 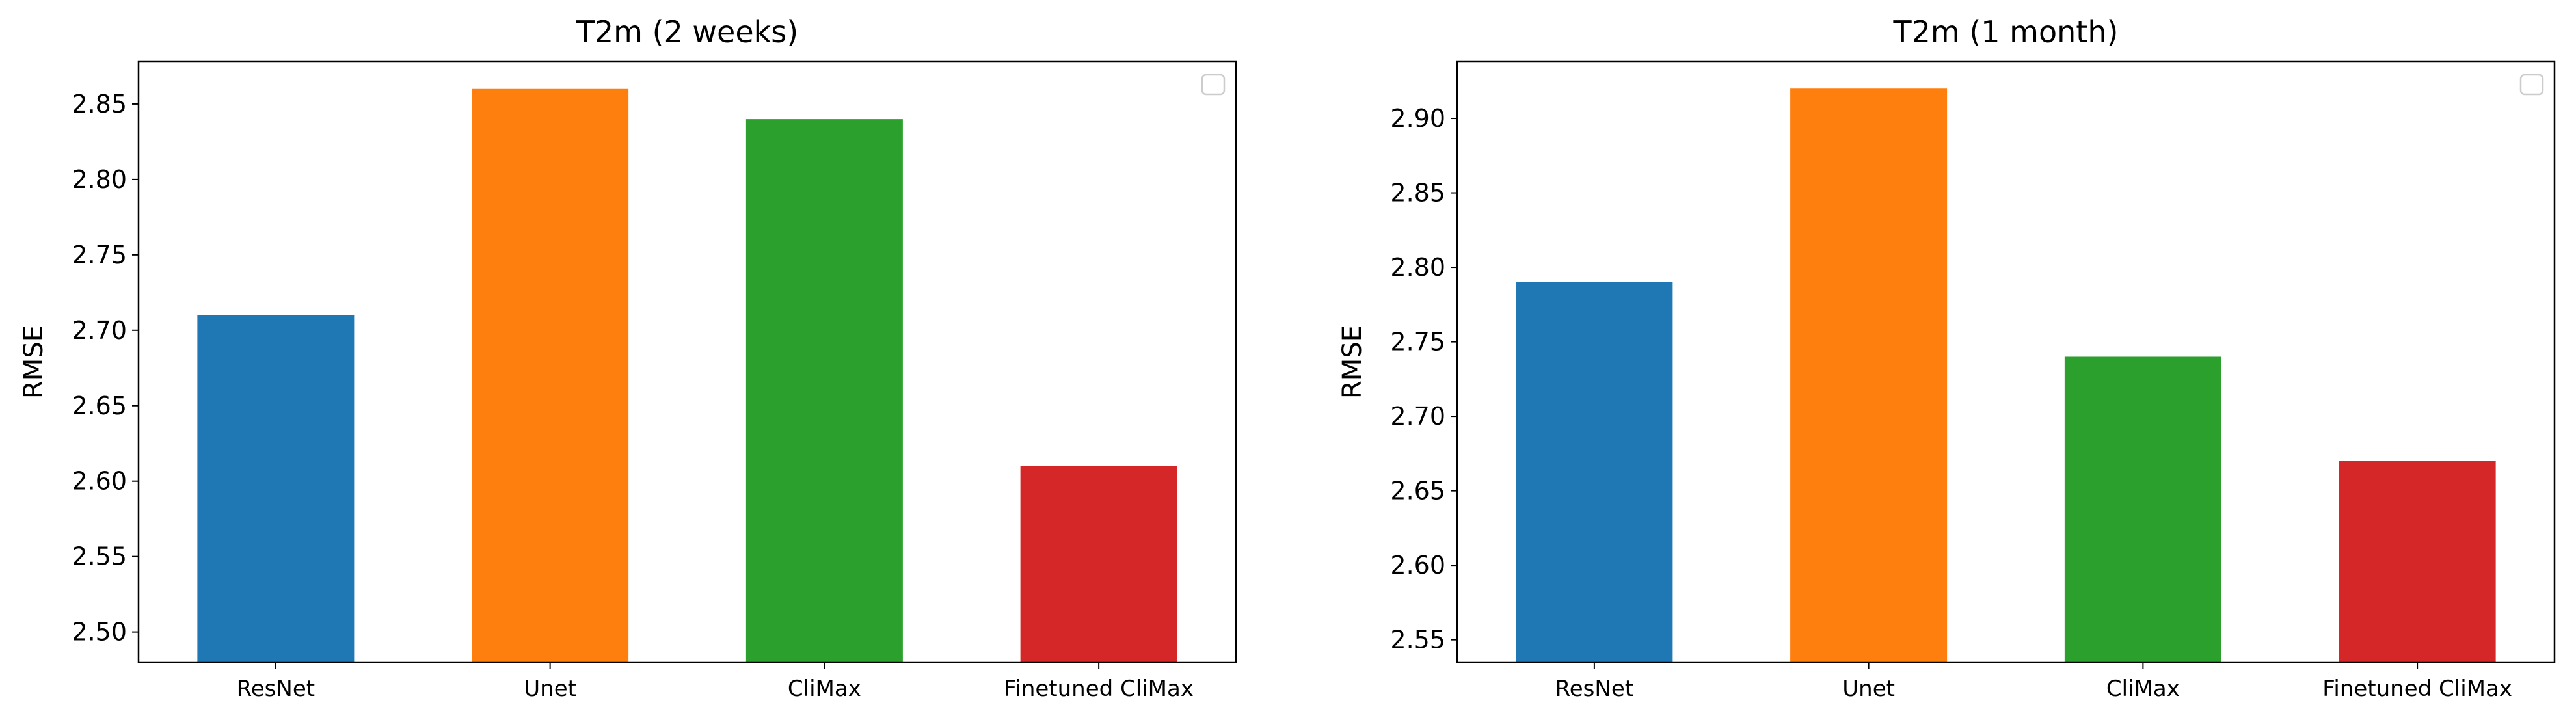 I want to click on chart-title: T2m (2 weeks), so click(x=687, y=31).